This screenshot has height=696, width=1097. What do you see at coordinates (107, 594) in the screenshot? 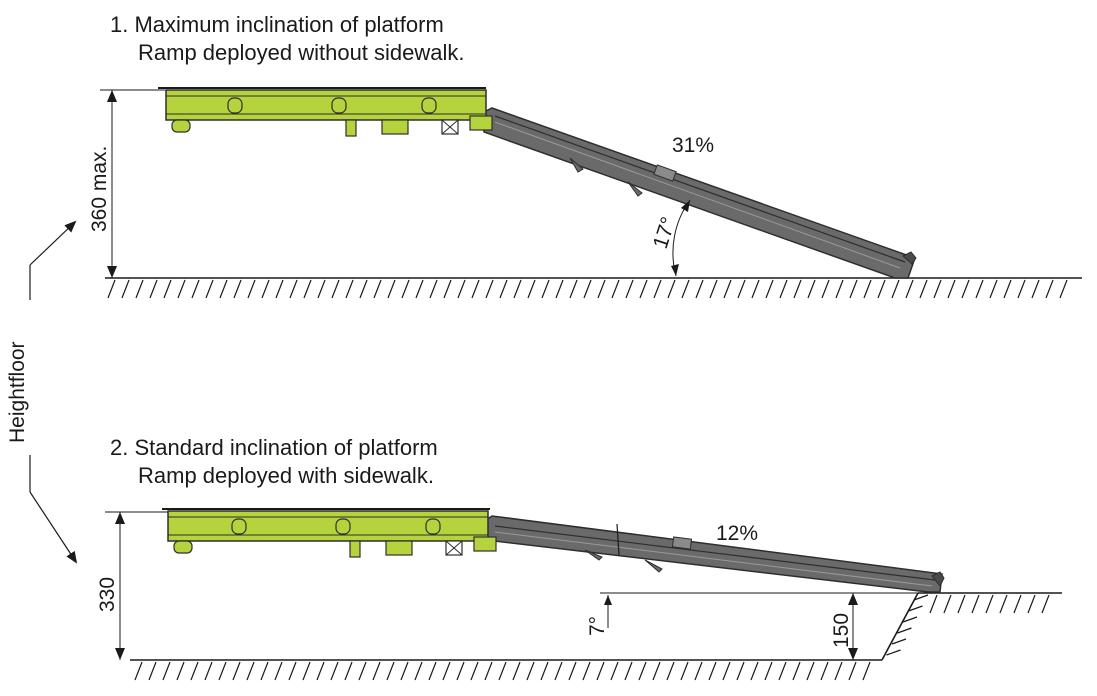
I see `height-label-2: 330` at bounding box center [107, 594].